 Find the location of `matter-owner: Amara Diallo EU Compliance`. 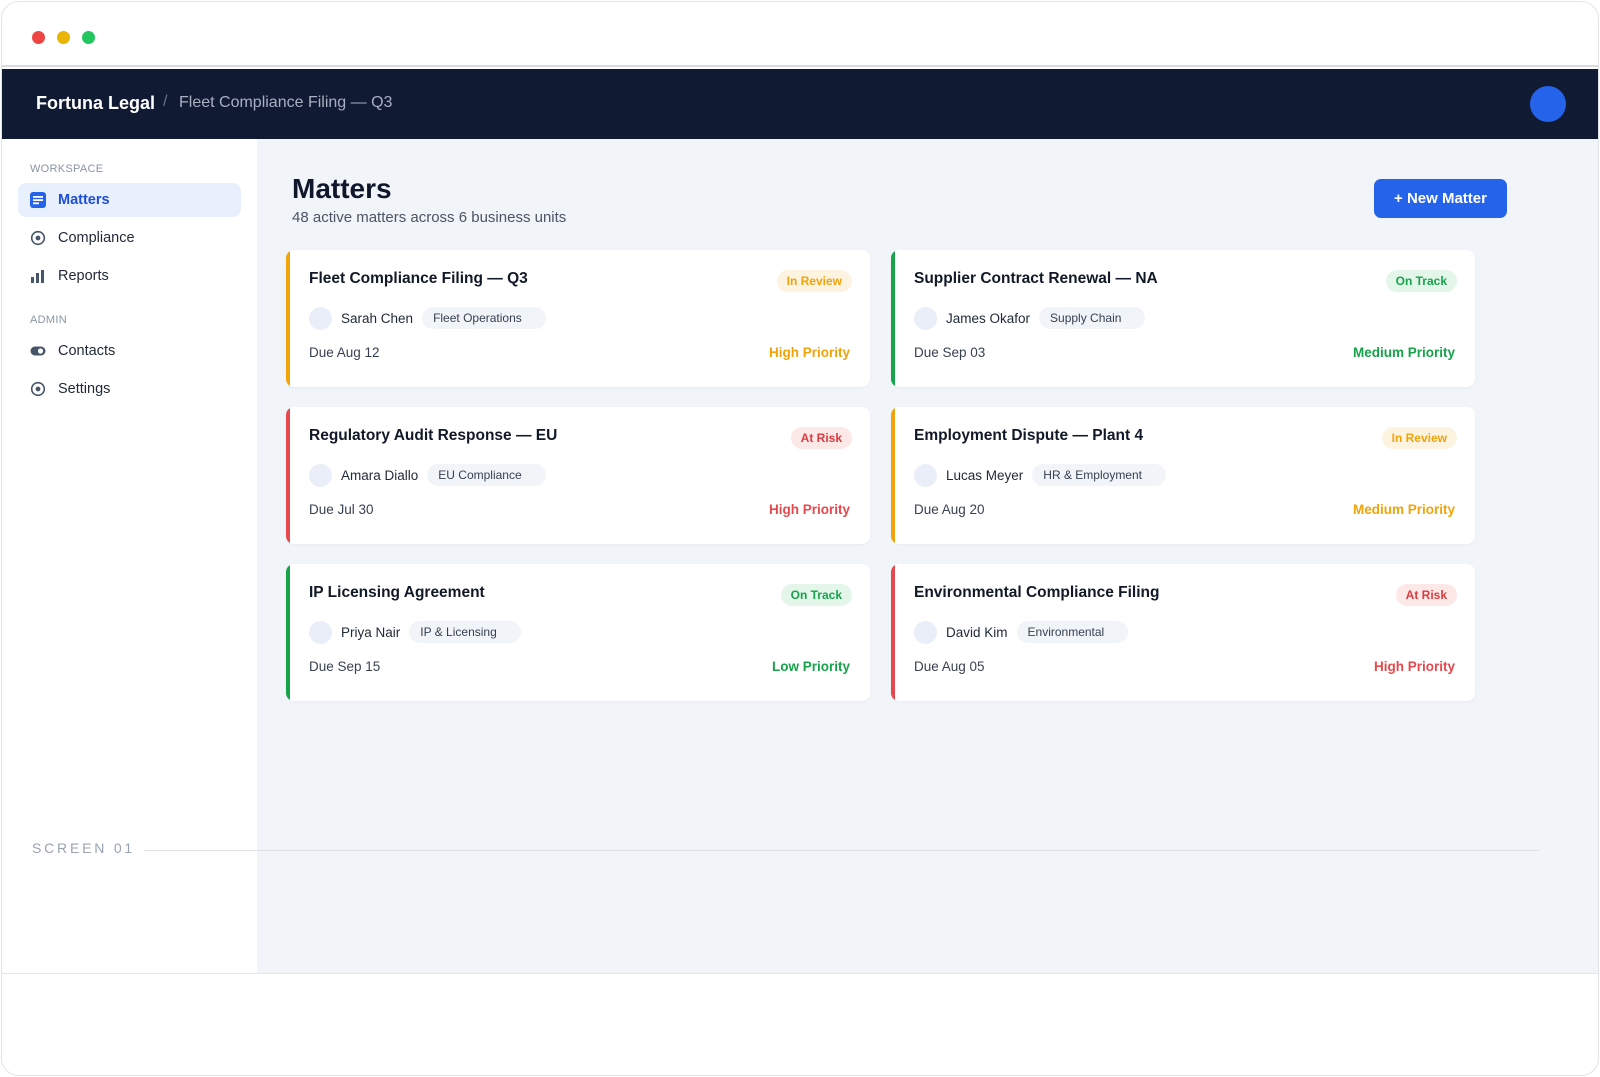

matter-owner: Amara Diallo EU Compliance is located at coordinates (427, 475).